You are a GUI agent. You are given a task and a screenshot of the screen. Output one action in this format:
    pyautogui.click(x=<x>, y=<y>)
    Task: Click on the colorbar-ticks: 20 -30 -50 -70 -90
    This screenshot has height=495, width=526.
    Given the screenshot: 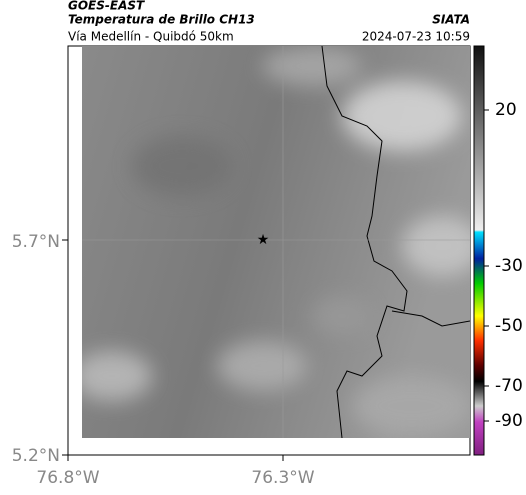 What is the action you would take?
    pyautogui.click(x=503, y=265)
    